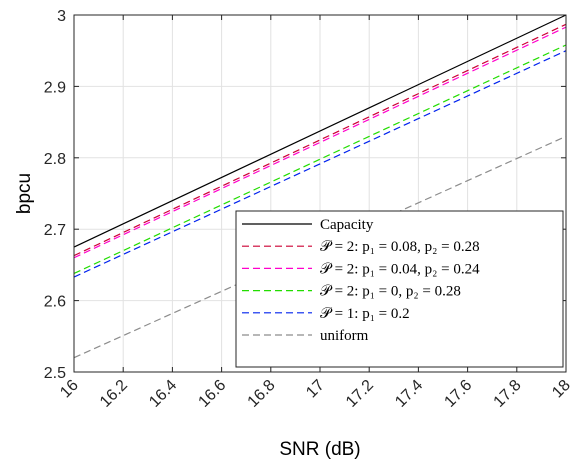 The width and height of the screenshot is (579, 464). Describe the element at coordinates (114, 394) in the screenshot. I see `x-tick-label: 16.2` at that location.